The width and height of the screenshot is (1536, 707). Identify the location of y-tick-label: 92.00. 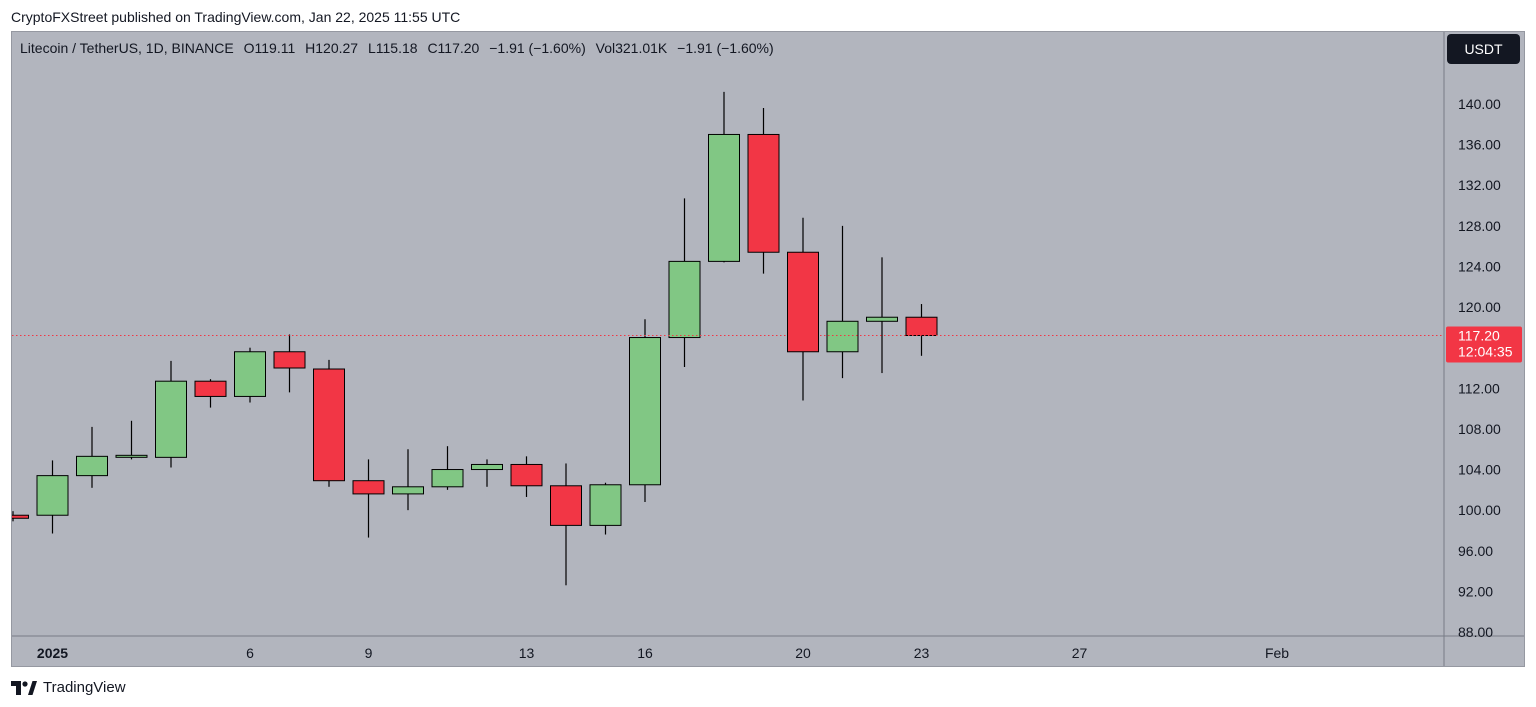
(1475, 591).